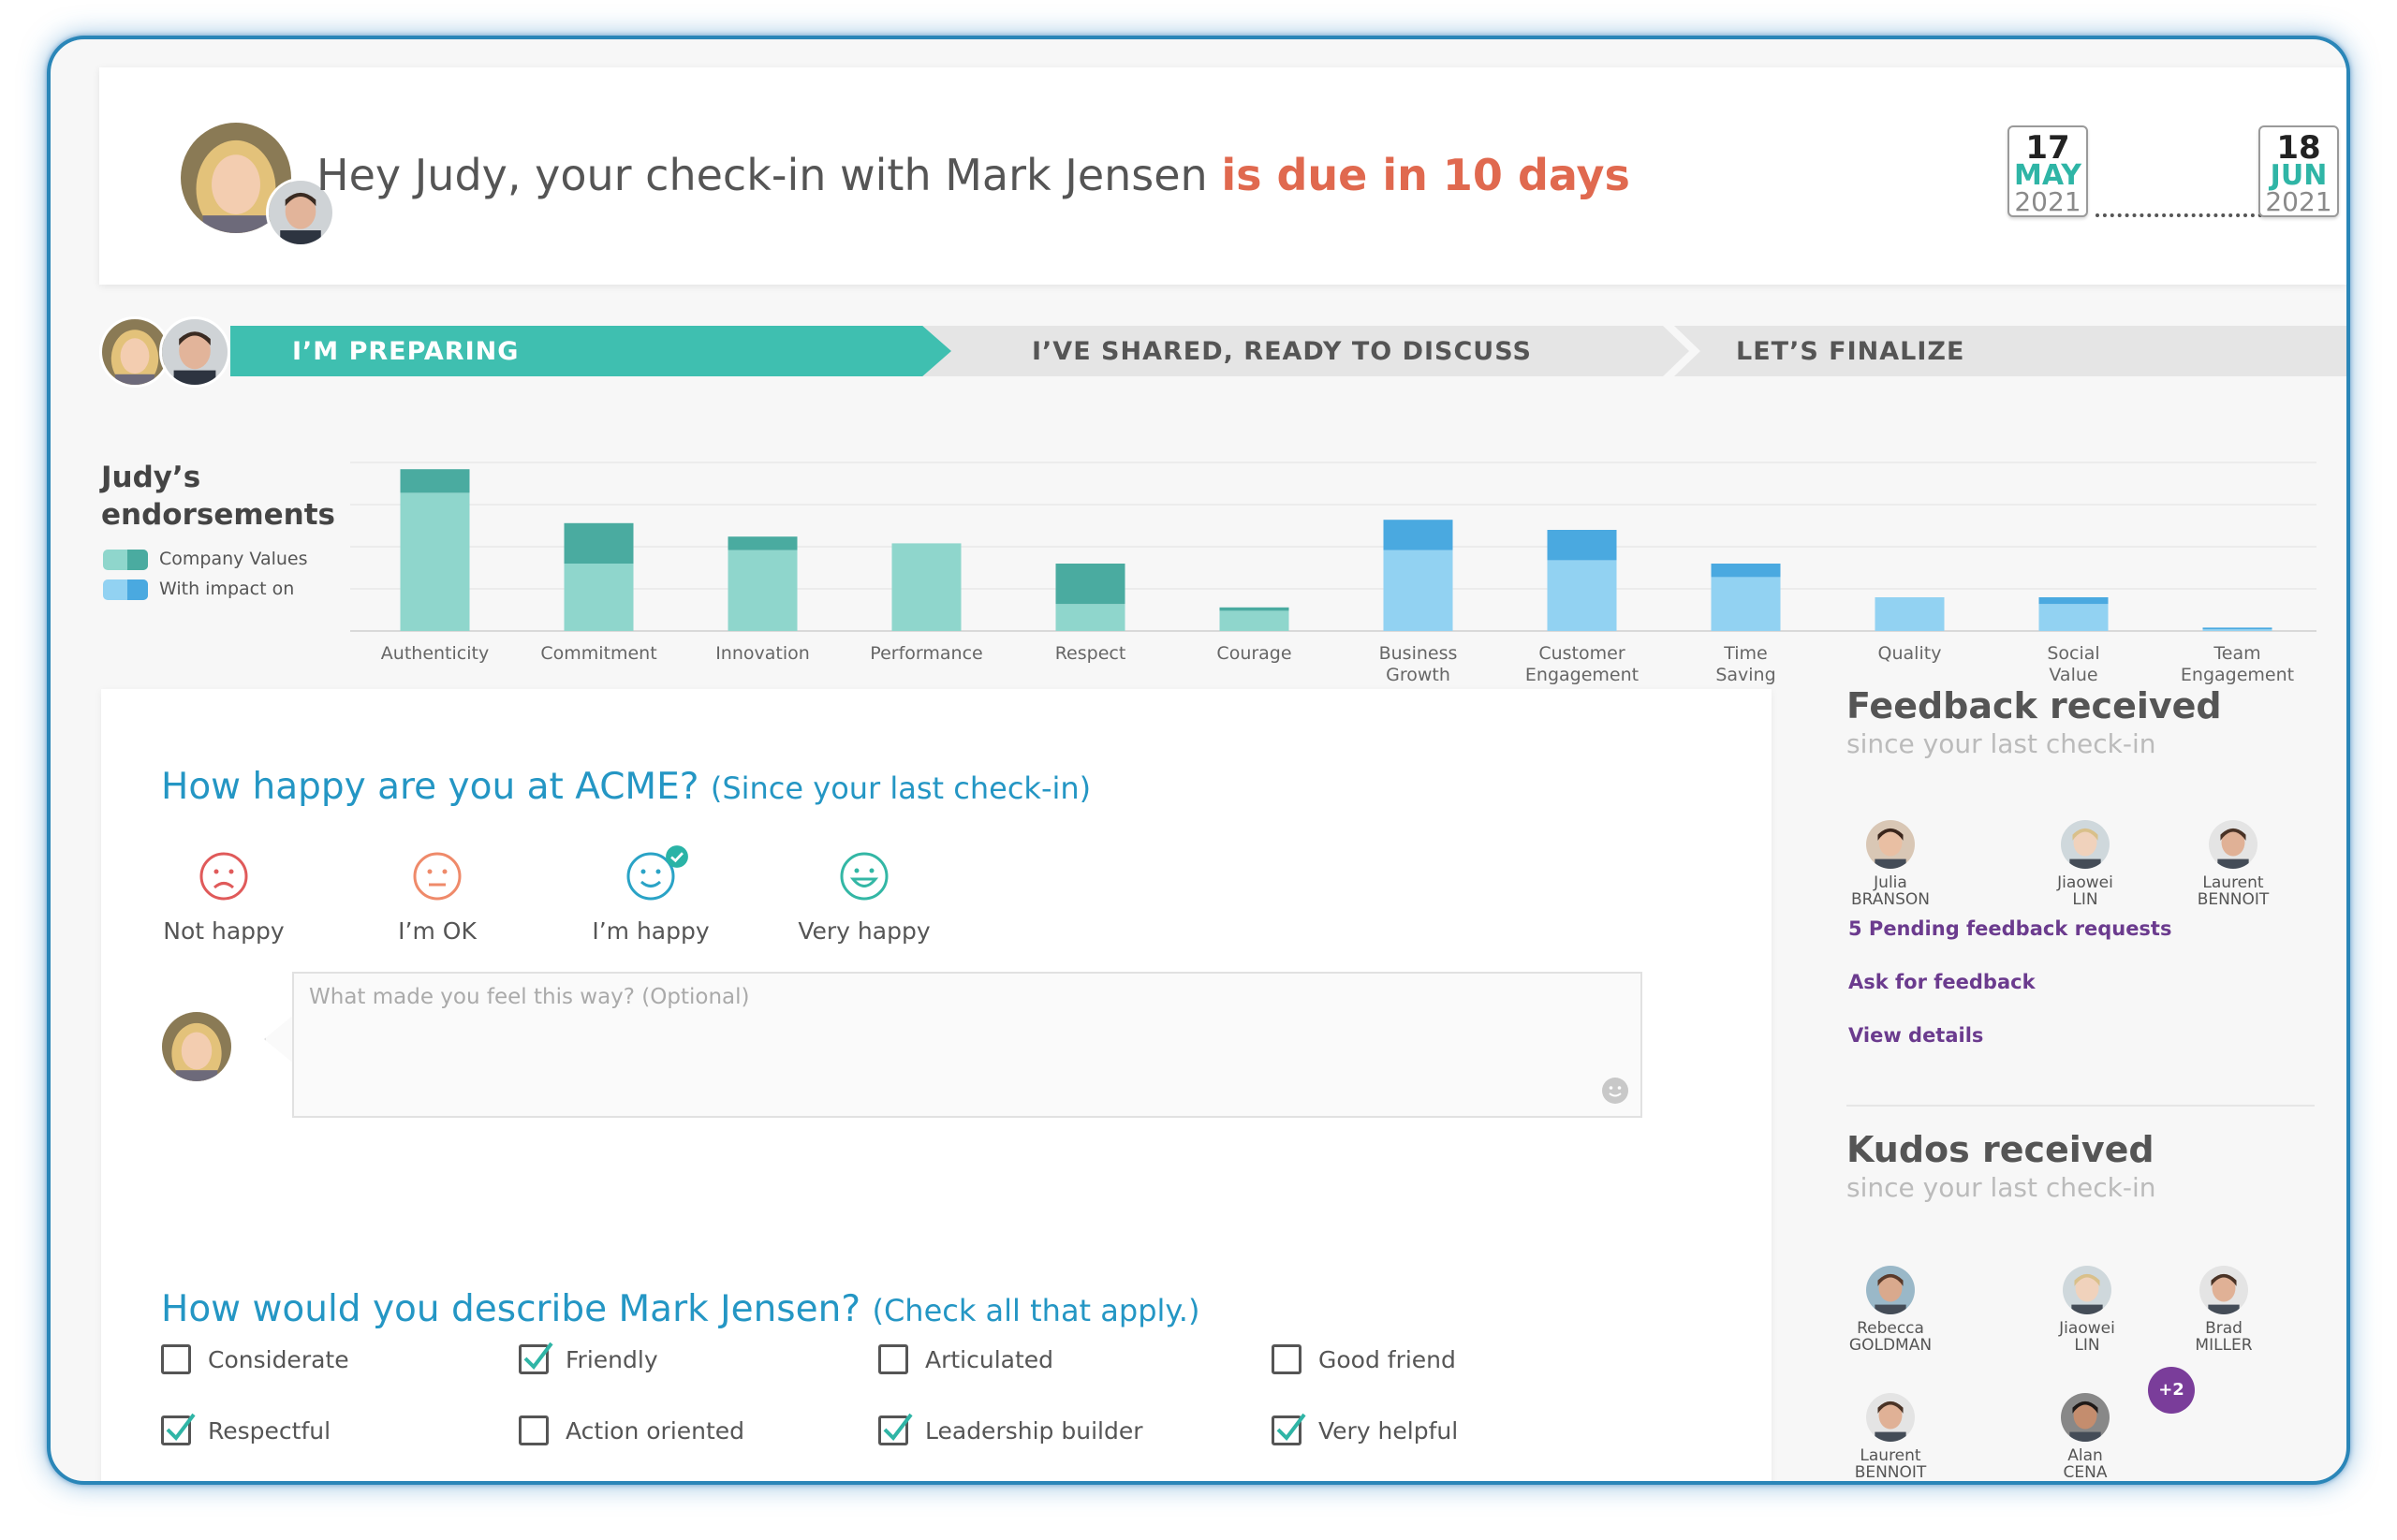 The width and height of the screenshot is (2397, 1540). What do you see at coordinates (1746, 604) in the screenshot?
I see `bar-base-time-saving` at bounding box center [1746, 604].